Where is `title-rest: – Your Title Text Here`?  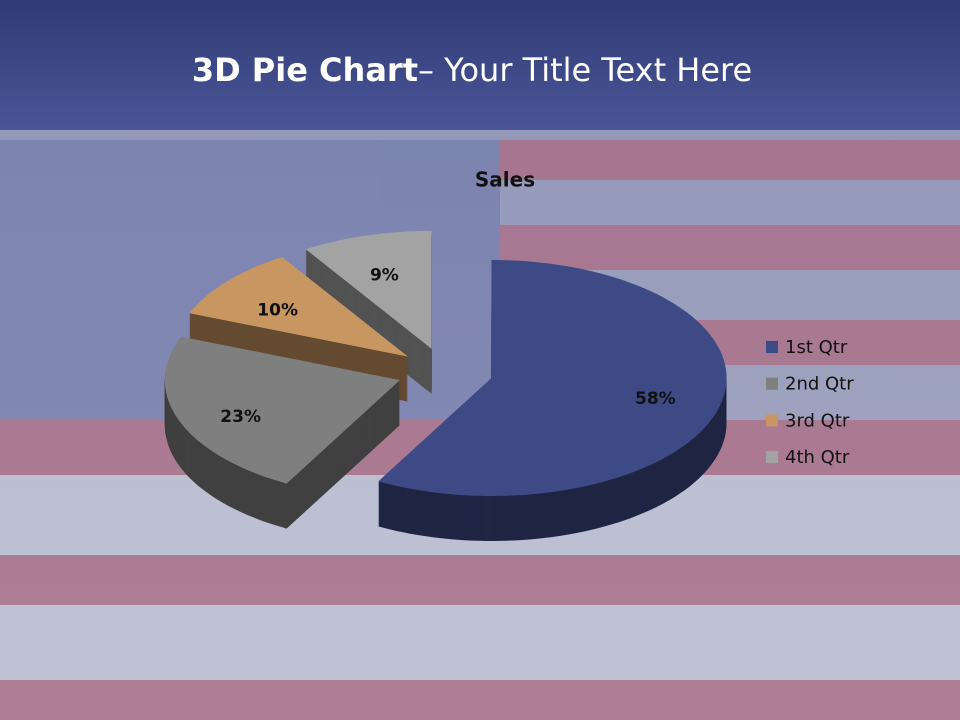
title-rest: – Your Title Text Here is located at coordinates (585, 70).